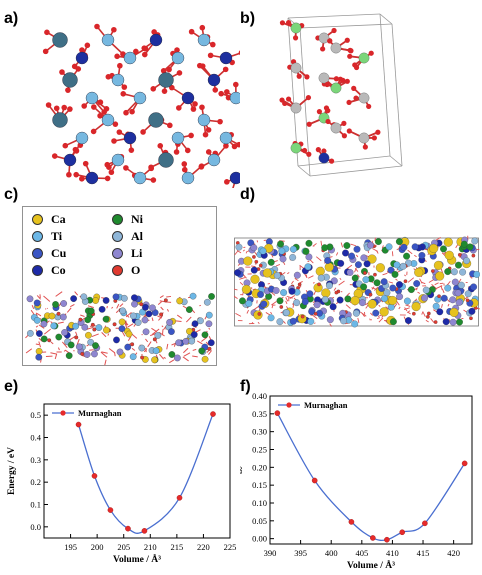 The height and width of the screenshot is (575, 482). What do you see at coordinates (289, 405) in the screenshot?
I see `legend-marker` at bounding box center [289, 405].